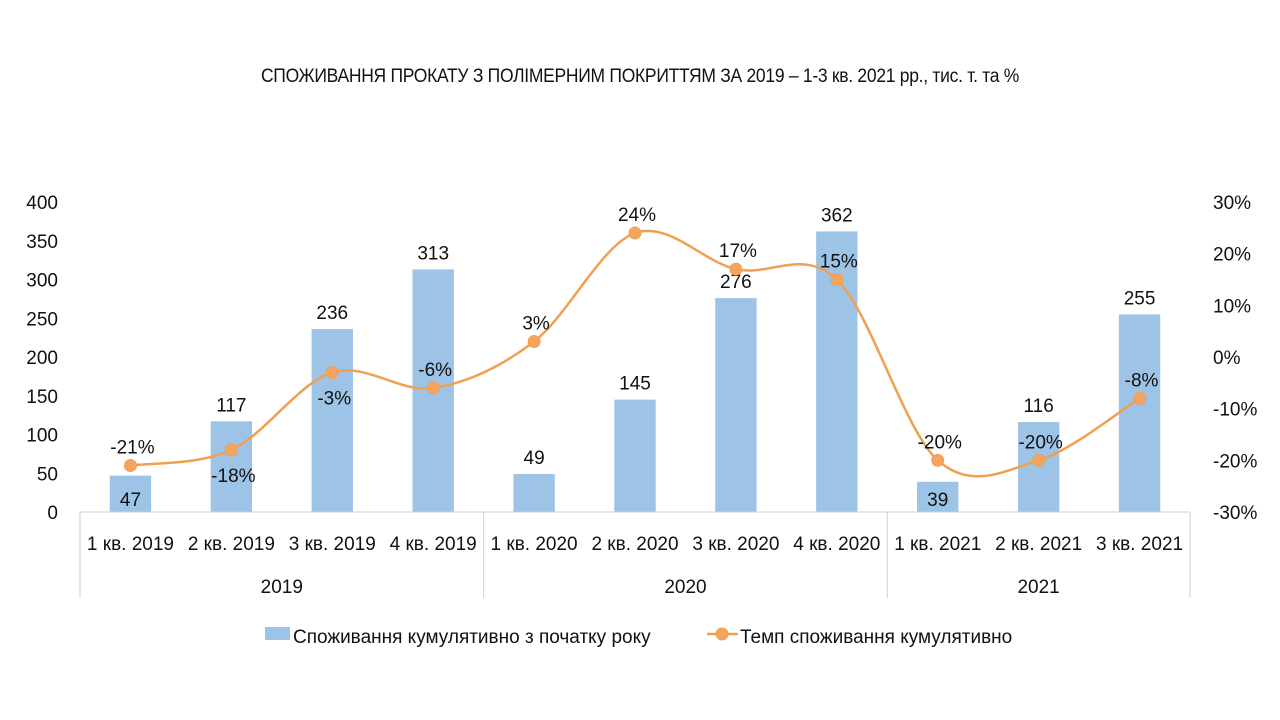 Image resolution: width=1280 pixels, height=720 pixels. I want to click on bar-value-label: 236, so click(332, 313).